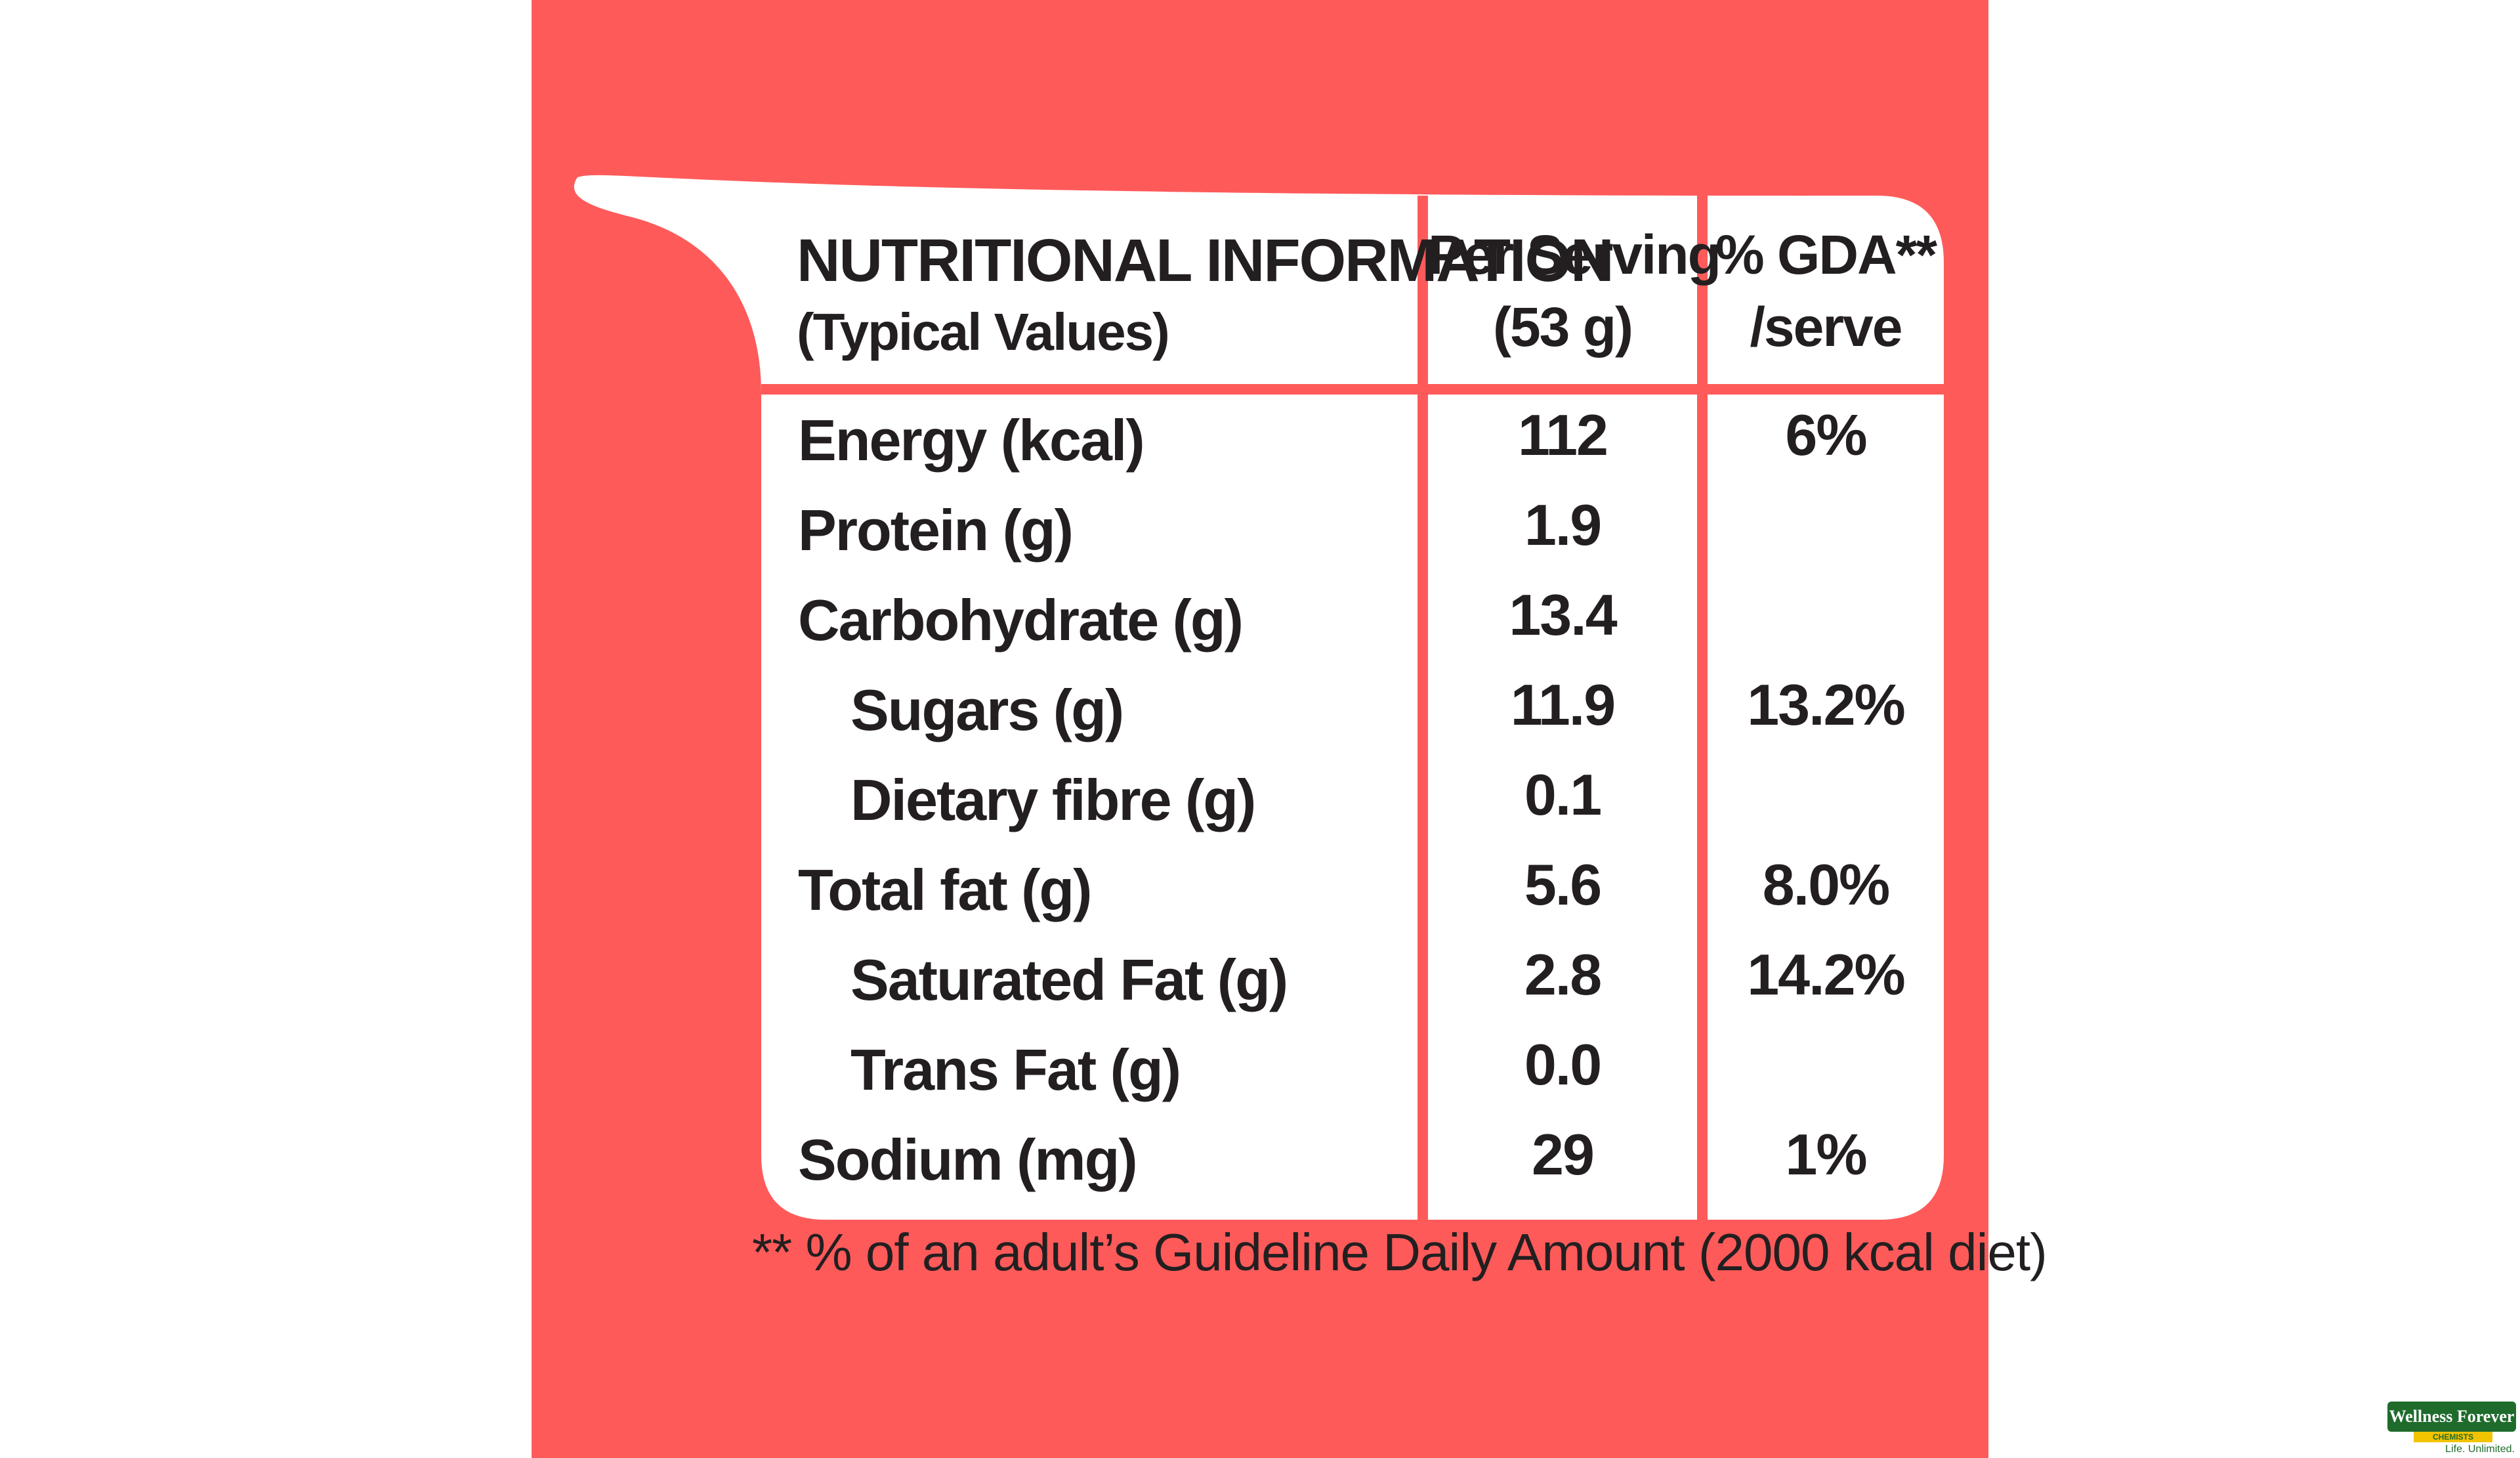 The width and height of the screenshot is (2520, 1458). Describe the element at coordinates (945, 889) in the screenshot. I see `row-label-total-fat: Total fat (g)` at that location.